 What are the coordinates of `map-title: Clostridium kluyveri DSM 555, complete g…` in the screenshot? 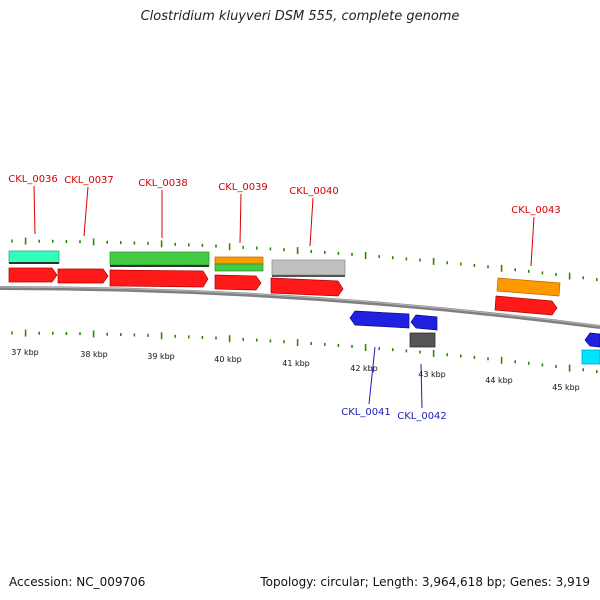 It's located at (300, 16).